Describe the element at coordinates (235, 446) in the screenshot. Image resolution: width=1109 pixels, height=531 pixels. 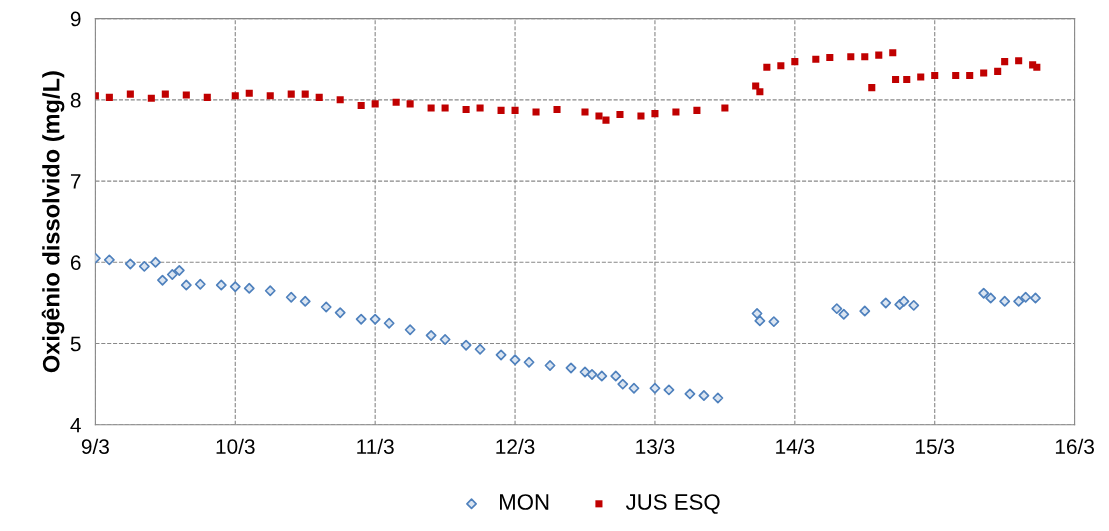
I see `x-tick-label: 10/3` at that location.